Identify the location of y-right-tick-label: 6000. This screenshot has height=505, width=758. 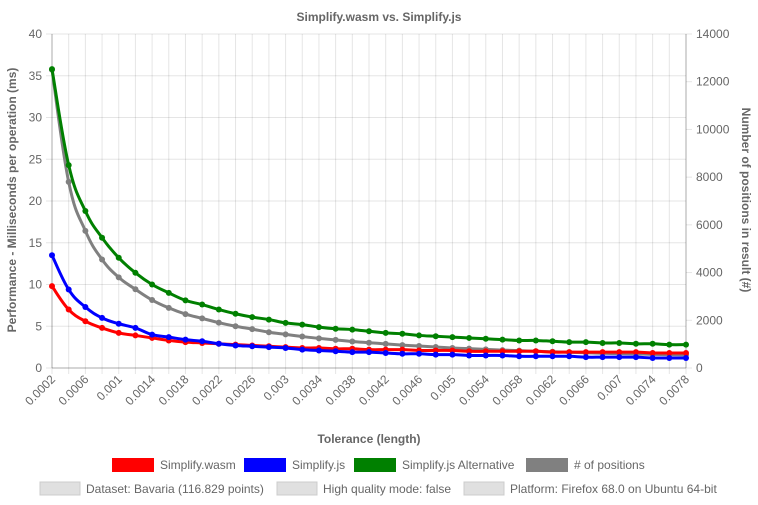
(709, 225).